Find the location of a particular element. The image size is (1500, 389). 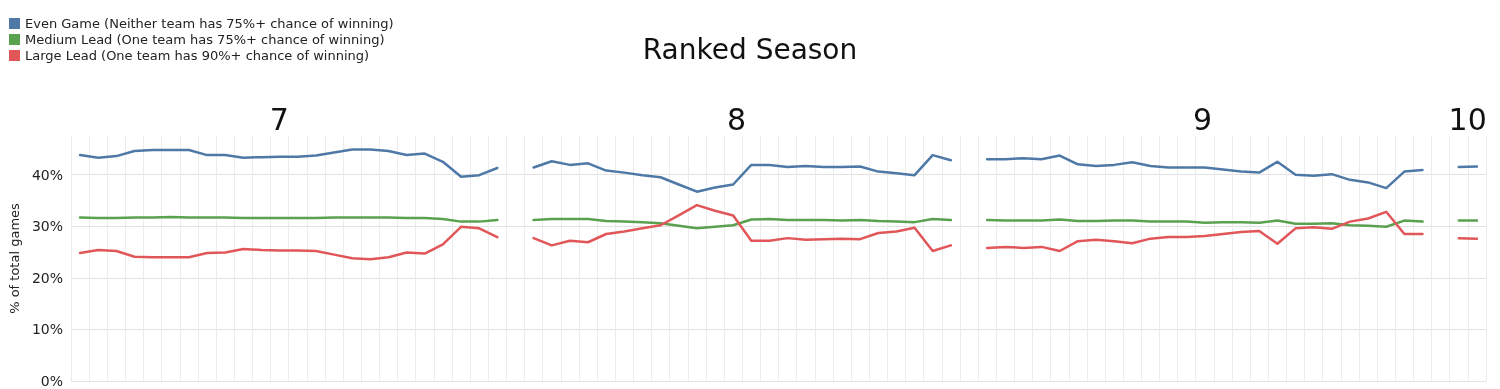

y-tick-label: 30% is located at coordinates (47, 226).